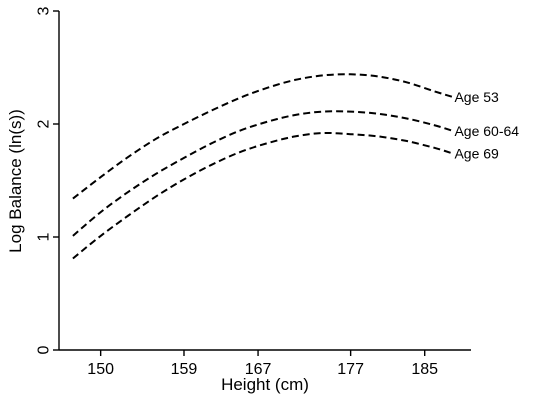 This screenshot has height=405, width=536. I want to click on y-axis-title: Log Balance (ln(s)), so click(15, 181).